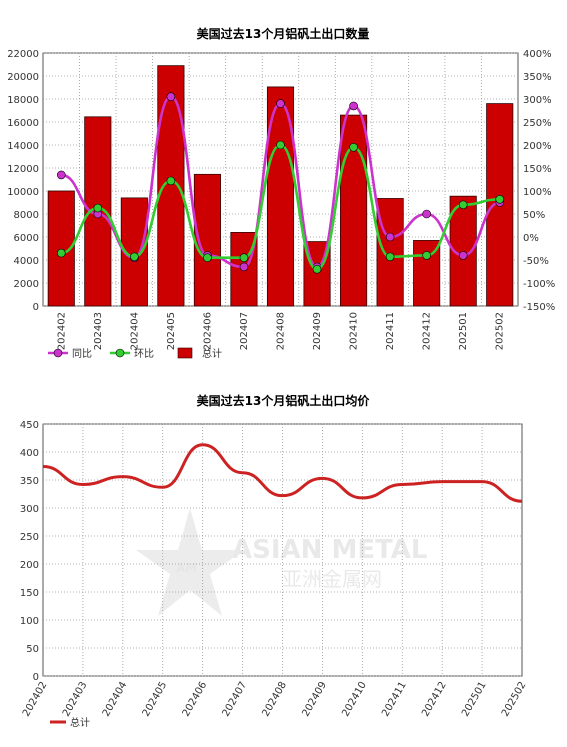  Describe the element at coordinates (29, 565) in the screenshot. I see `y-tick-label: 200` at that location.